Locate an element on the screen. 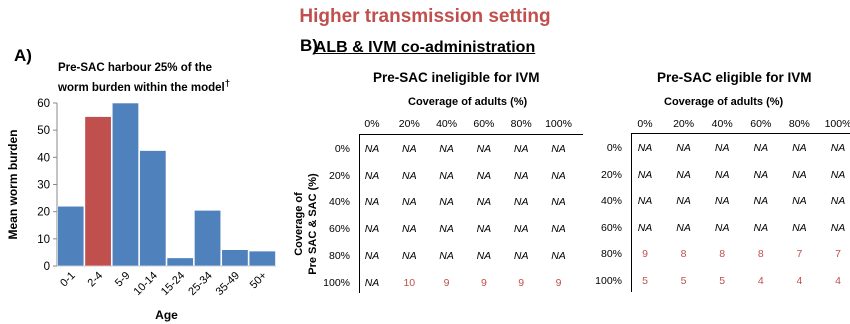  y-axis-label: Mean worm burden is located at coordinates (13, 184).